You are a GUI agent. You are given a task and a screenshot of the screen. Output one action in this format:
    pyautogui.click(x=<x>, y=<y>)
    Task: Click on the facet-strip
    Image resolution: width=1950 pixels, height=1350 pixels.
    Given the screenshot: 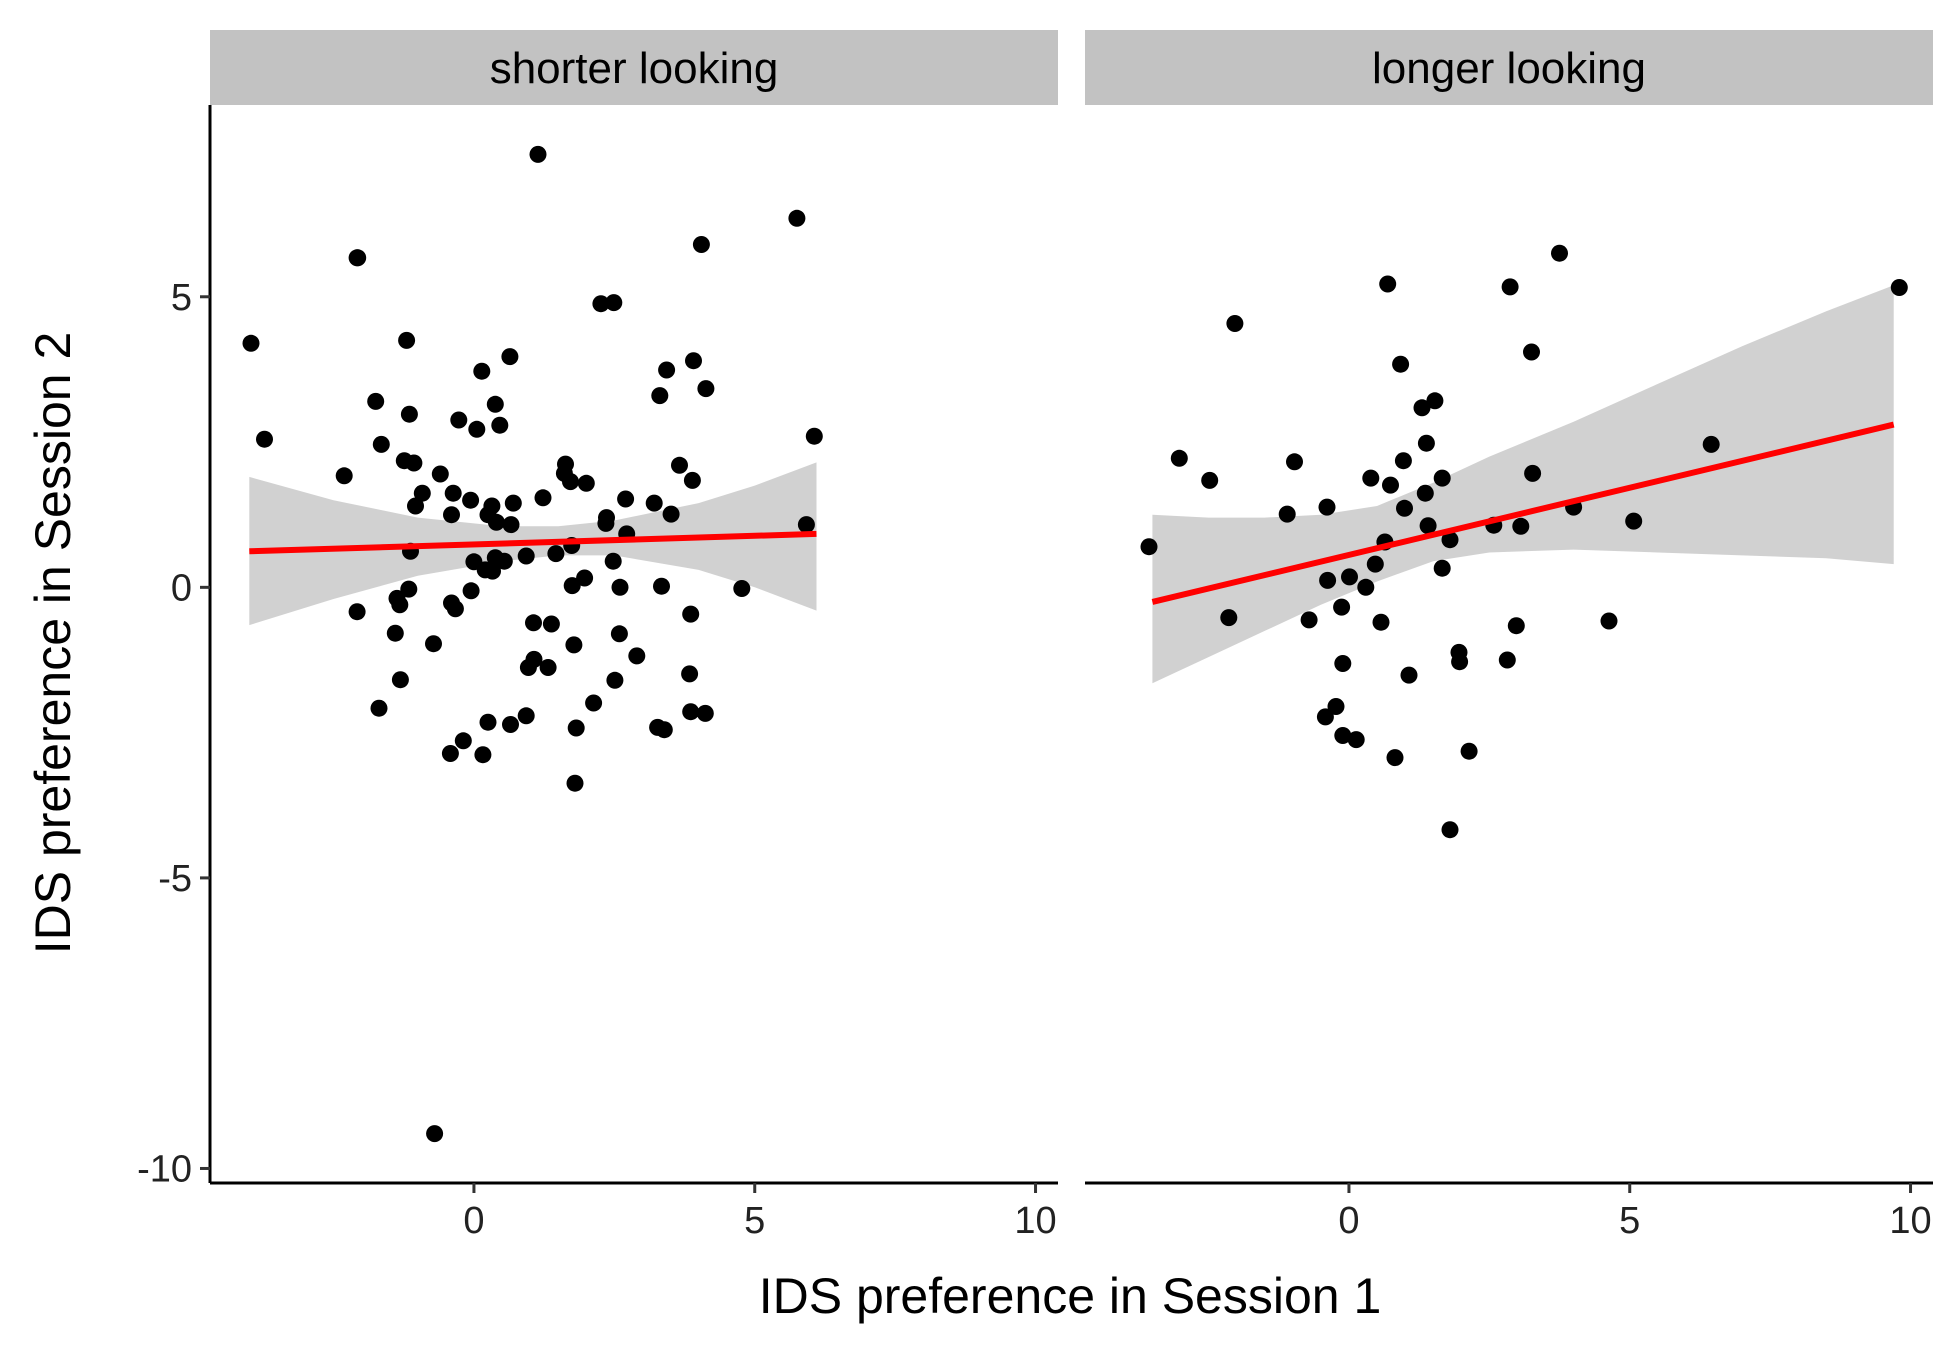 What is the action you would take?
    pyautogui.click(x=634, y=67)
    